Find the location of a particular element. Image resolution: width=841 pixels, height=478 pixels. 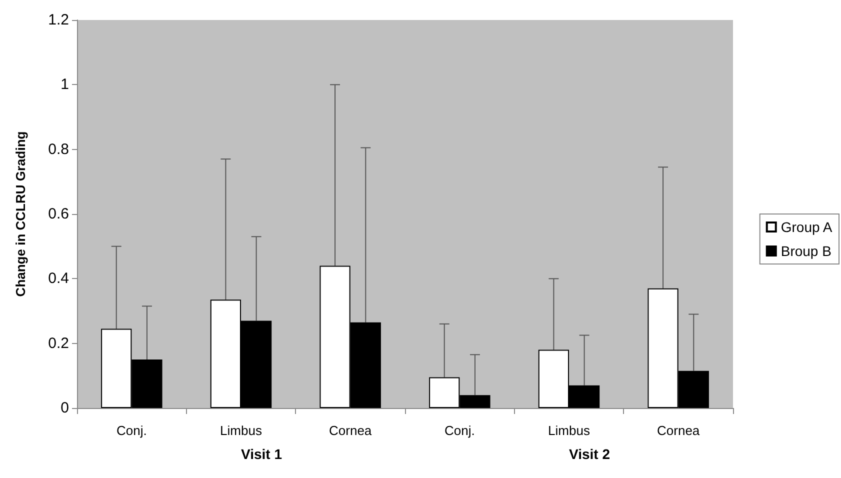

y-axis-title: Change in CCLRU Grading is located at coordinates (20, 214).